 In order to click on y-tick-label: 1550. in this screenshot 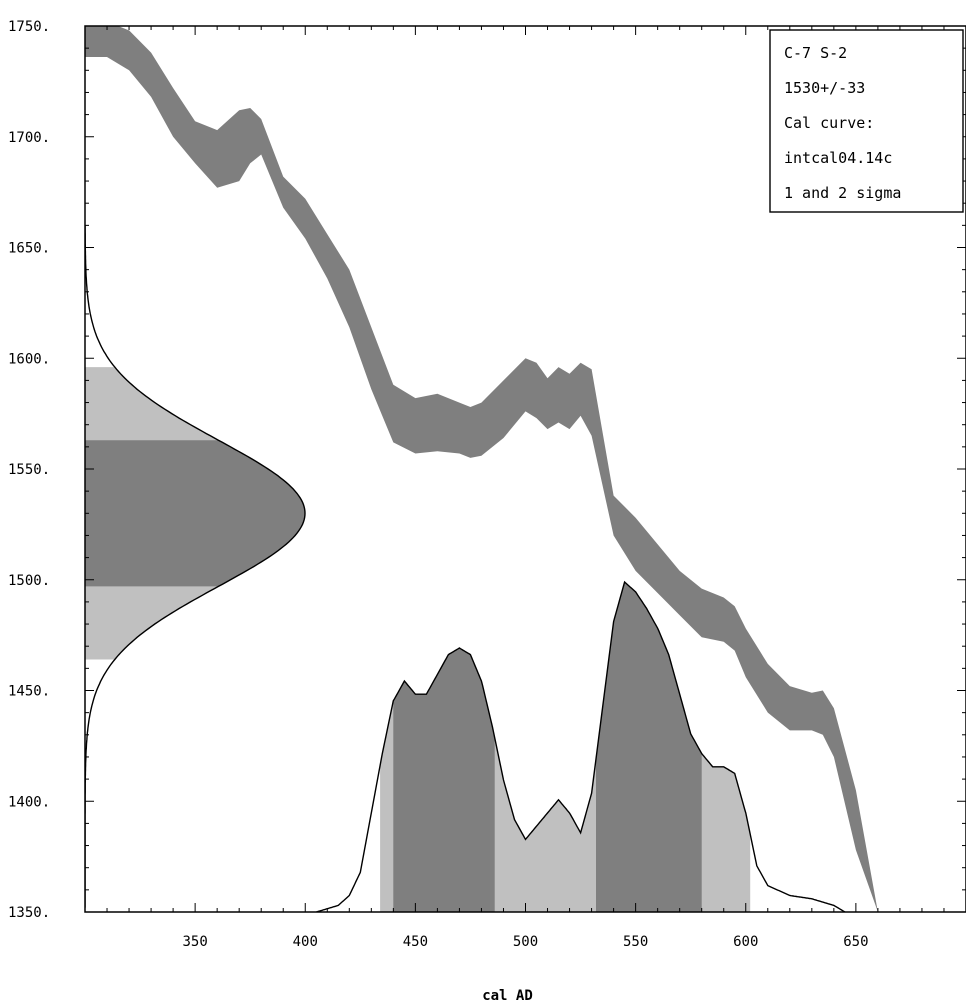, I will do `click(29, 470)`.